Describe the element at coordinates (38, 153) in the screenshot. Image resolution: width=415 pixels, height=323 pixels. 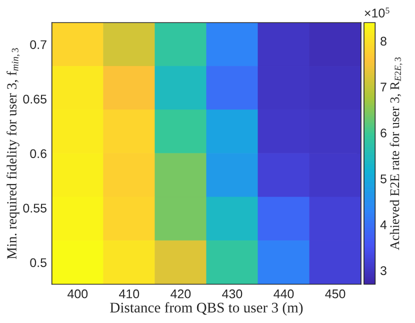
I see `y-tick-label: 0.6` at that location.